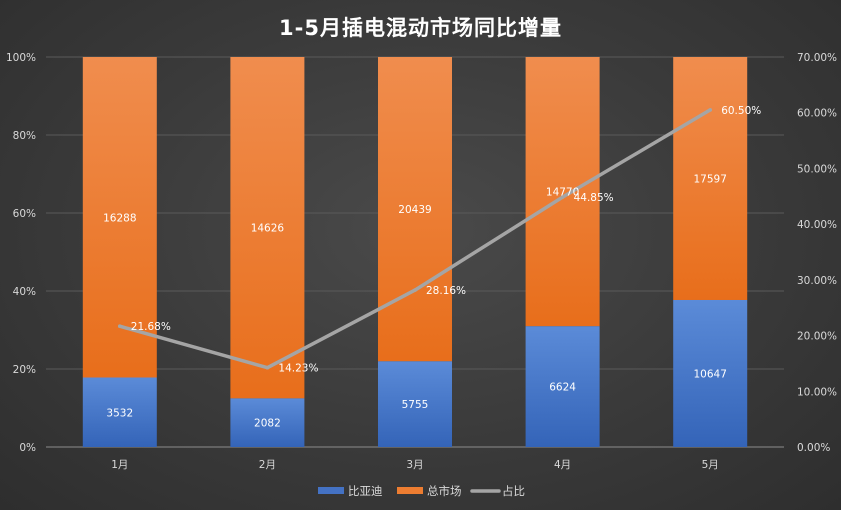 The height and width of the screenshot is (510, 841). I want to click on left-axis-tick-label: 80%, so click(24, 136).